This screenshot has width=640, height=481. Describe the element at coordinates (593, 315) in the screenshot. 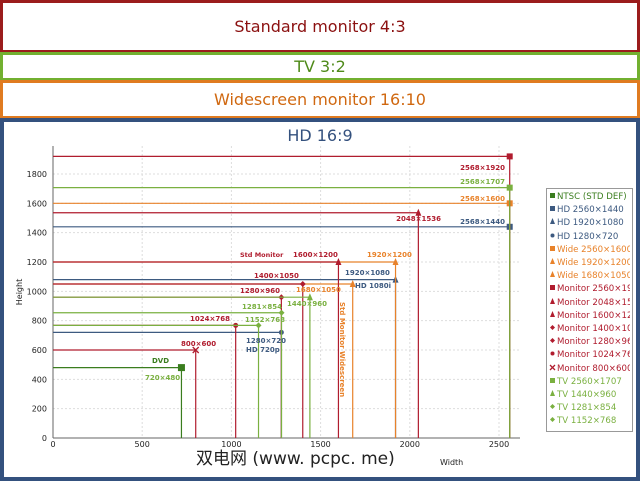

I see `legend-label: Monitor 1600×1200` at that location.